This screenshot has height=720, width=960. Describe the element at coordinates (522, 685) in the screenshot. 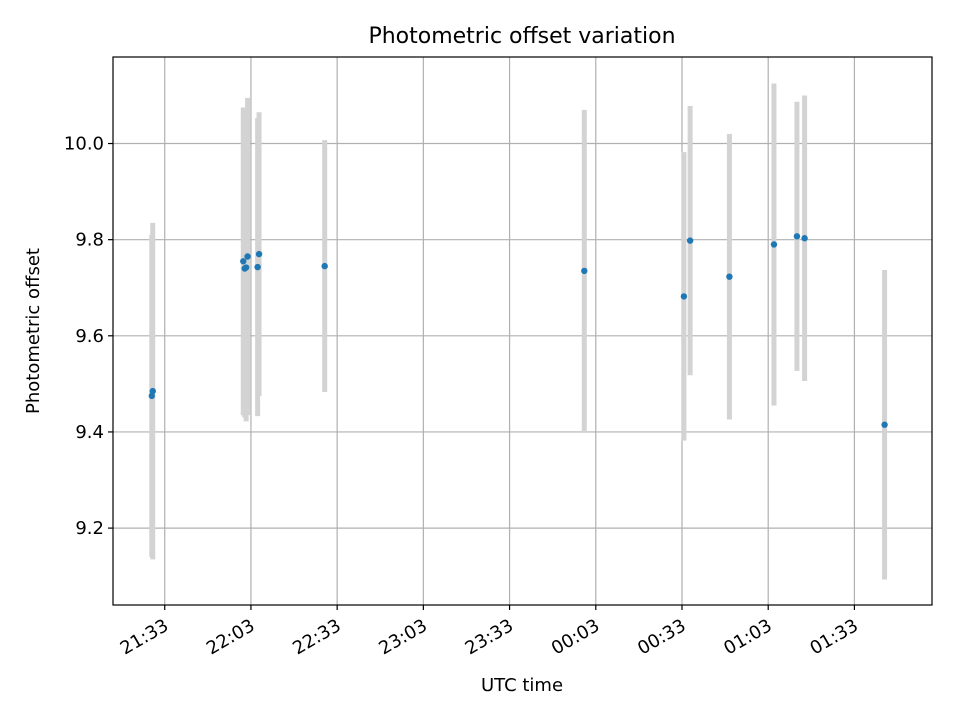

I see `x-axis-label: UTC time` at that location.